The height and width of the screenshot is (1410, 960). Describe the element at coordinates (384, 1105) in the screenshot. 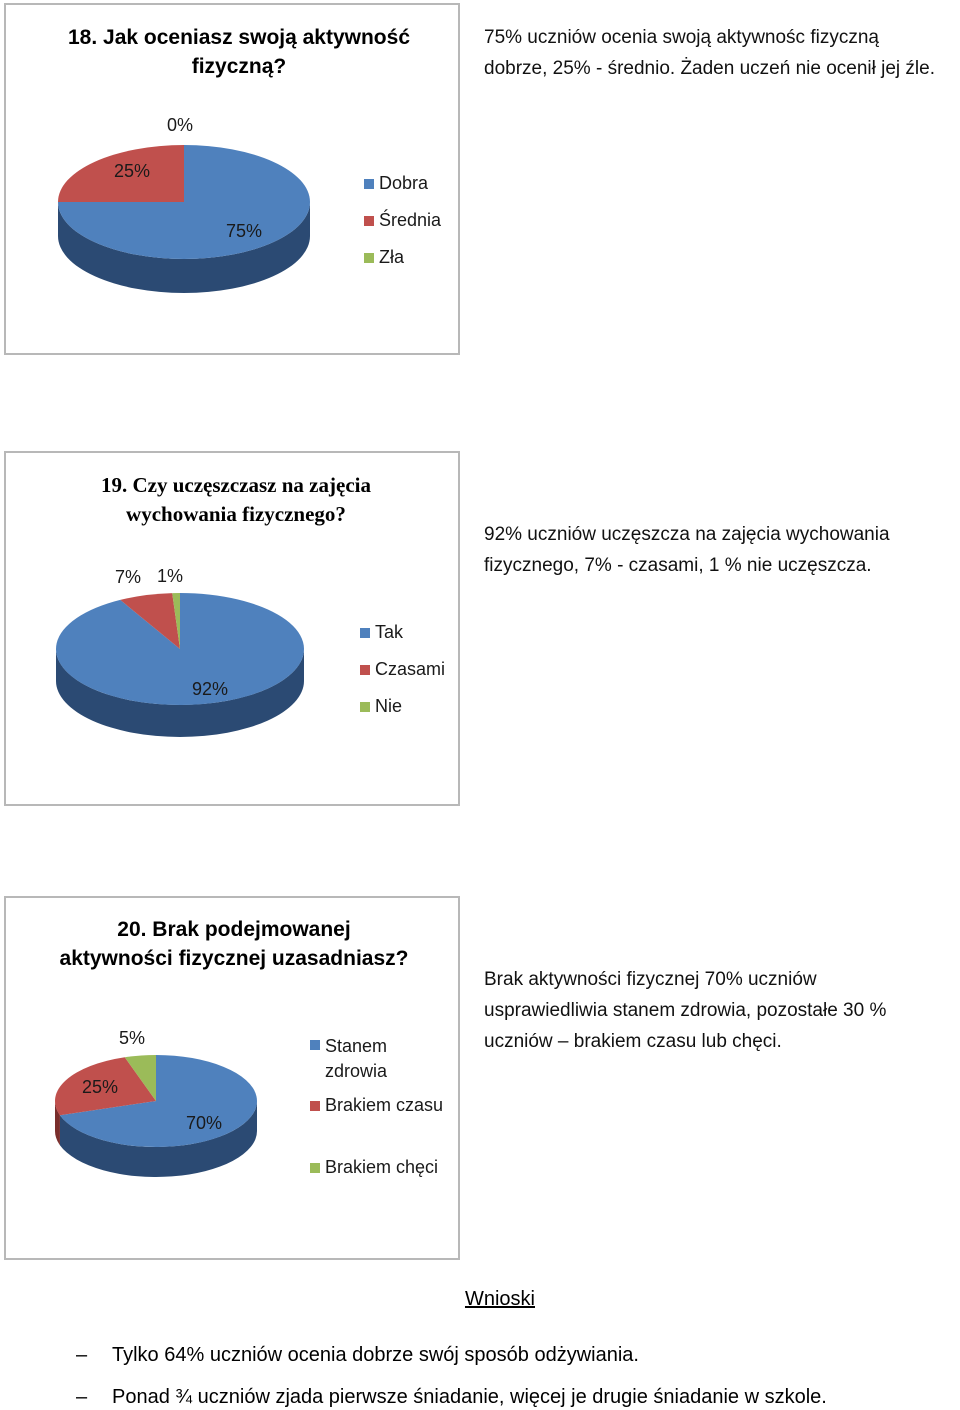

I see `legend-label-brakiem-czasu: Brakiem czasu` at that location.